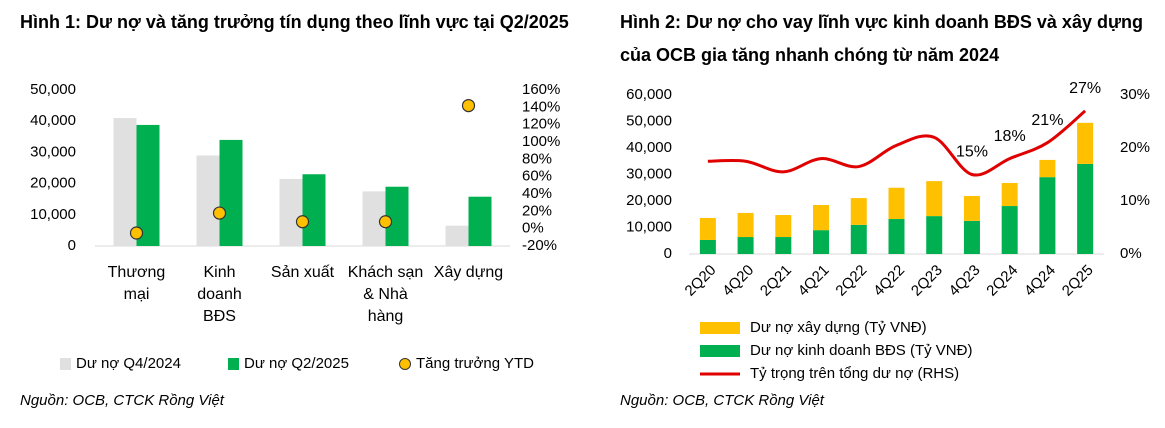 This screenshot has width=1165, height=428. What do you see at coordinates (541, 89) in the screenshot?
I see `y2-tick-label: 160%` at bounding box center [541, 89].